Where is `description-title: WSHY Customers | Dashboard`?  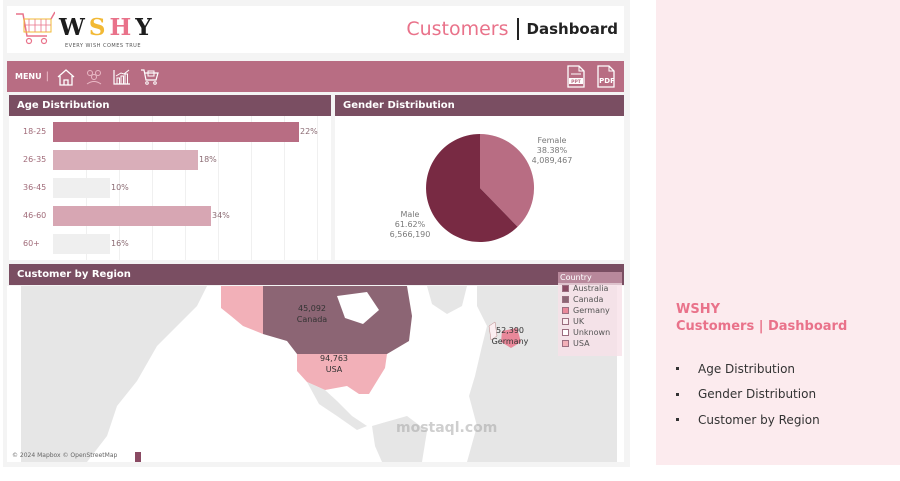
description-title: WSHY Customers | Dashboard is located at coordinates (762, 318).